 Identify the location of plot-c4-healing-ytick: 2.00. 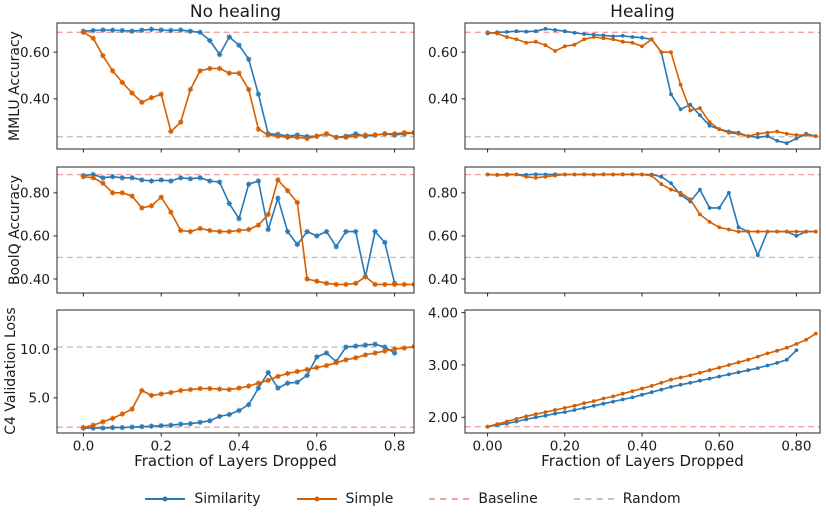
(443, 418).